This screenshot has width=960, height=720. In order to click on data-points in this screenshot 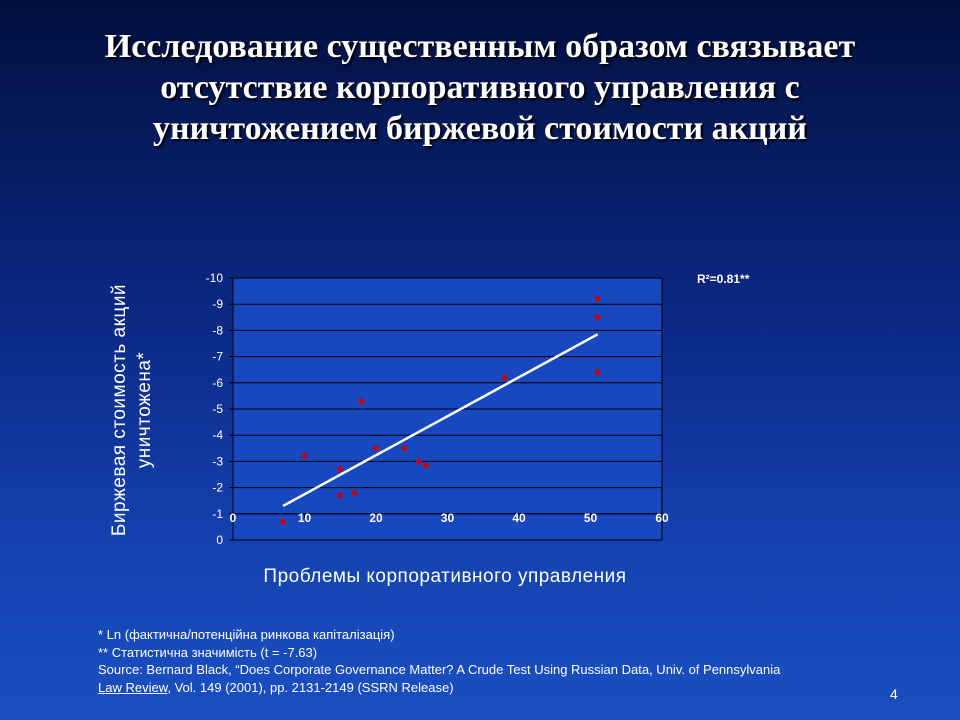, I will do `click(440, 410)`.